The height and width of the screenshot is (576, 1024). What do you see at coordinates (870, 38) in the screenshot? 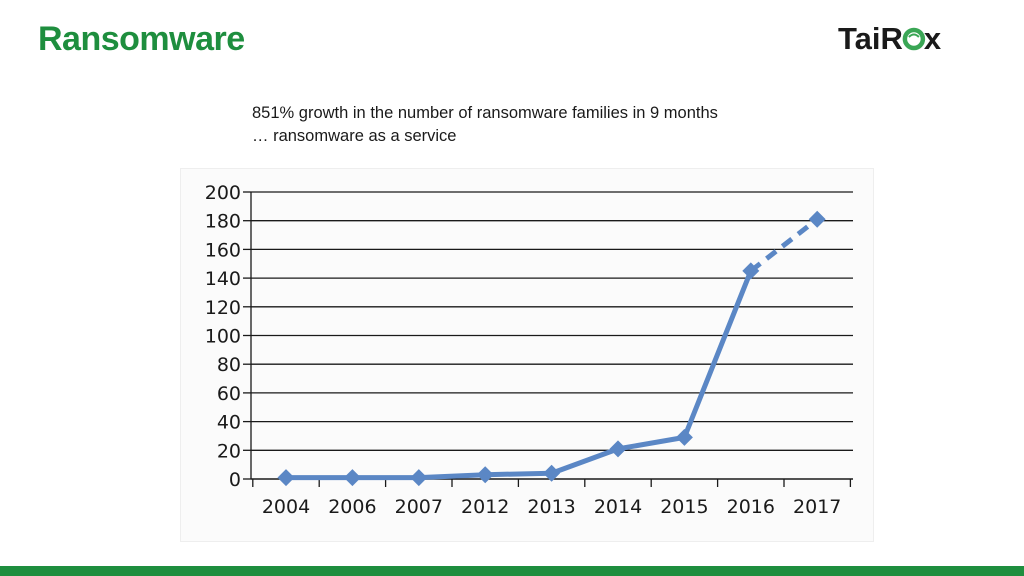
I see `logo-text-left: TaiR` at bounding box center [870, 38].